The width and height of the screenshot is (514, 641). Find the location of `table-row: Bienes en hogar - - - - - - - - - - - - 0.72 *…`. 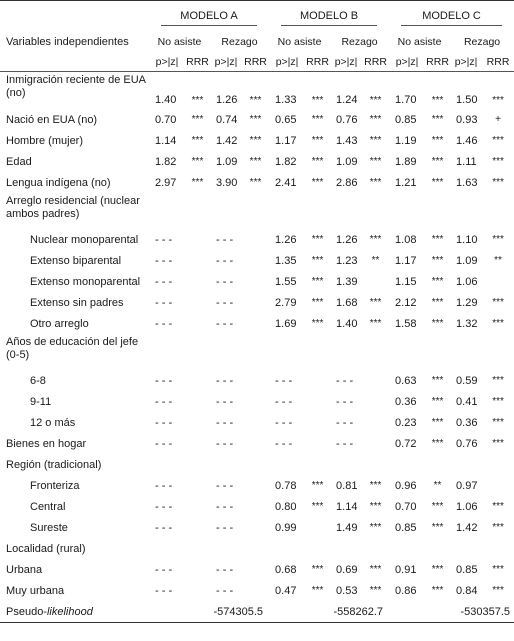

table-row: Bienes en hogar - - - - - - - - - - - - 0.72 *… is located at coordinates (257, 443).